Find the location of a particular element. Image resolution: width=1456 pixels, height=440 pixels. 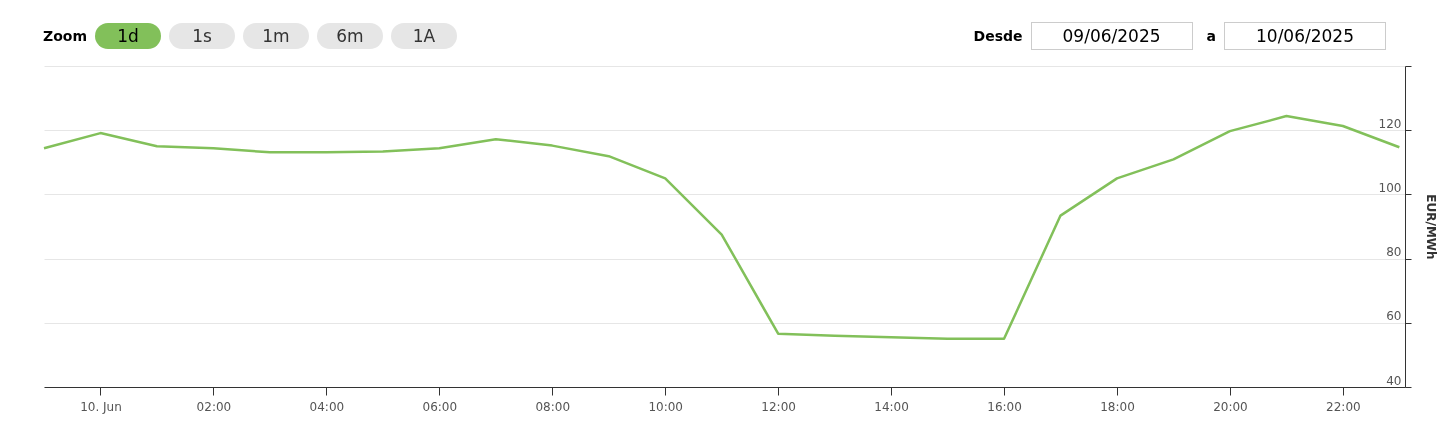

y-tick-label: 40 is located at coordinates (1394, 380).